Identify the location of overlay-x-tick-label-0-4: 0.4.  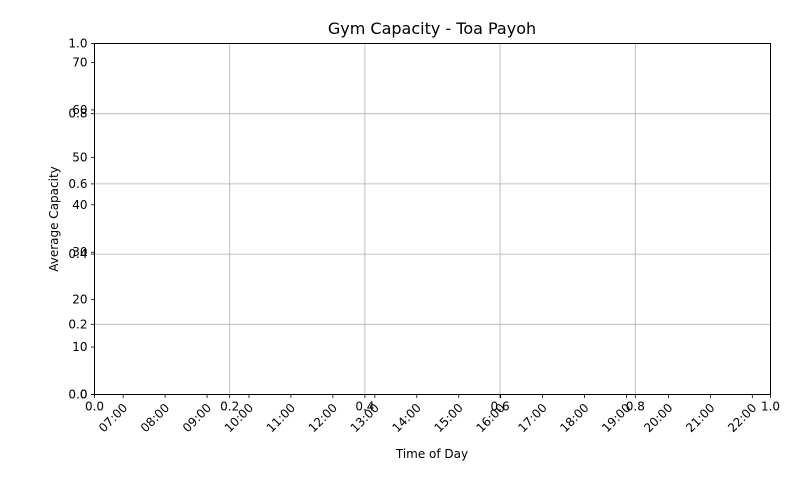
(364, 407).